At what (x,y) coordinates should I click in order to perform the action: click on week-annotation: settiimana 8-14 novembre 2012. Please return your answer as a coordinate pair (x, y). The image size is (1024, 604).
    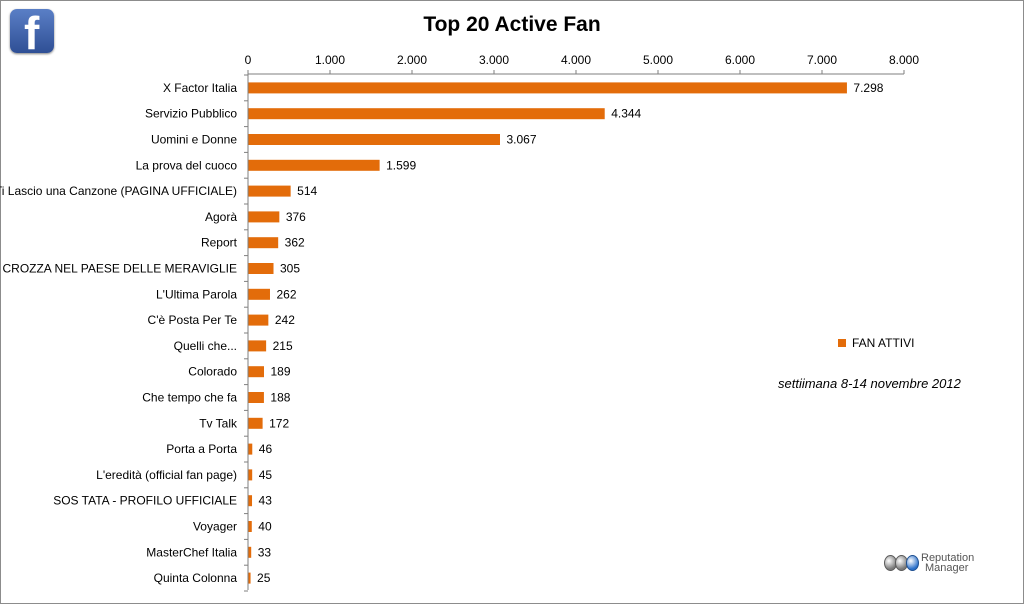
    Looking at the image, I should click on (869, 383).